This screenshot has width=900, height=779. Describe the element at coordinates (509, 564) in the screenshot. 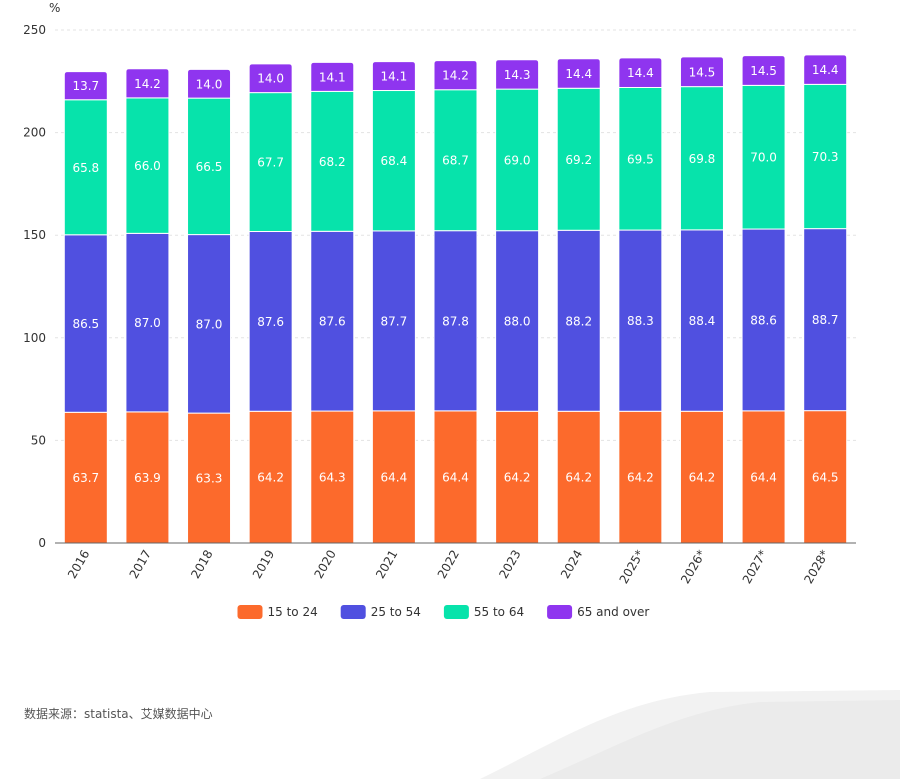

I see `x-tick-label: 2023` at that location.